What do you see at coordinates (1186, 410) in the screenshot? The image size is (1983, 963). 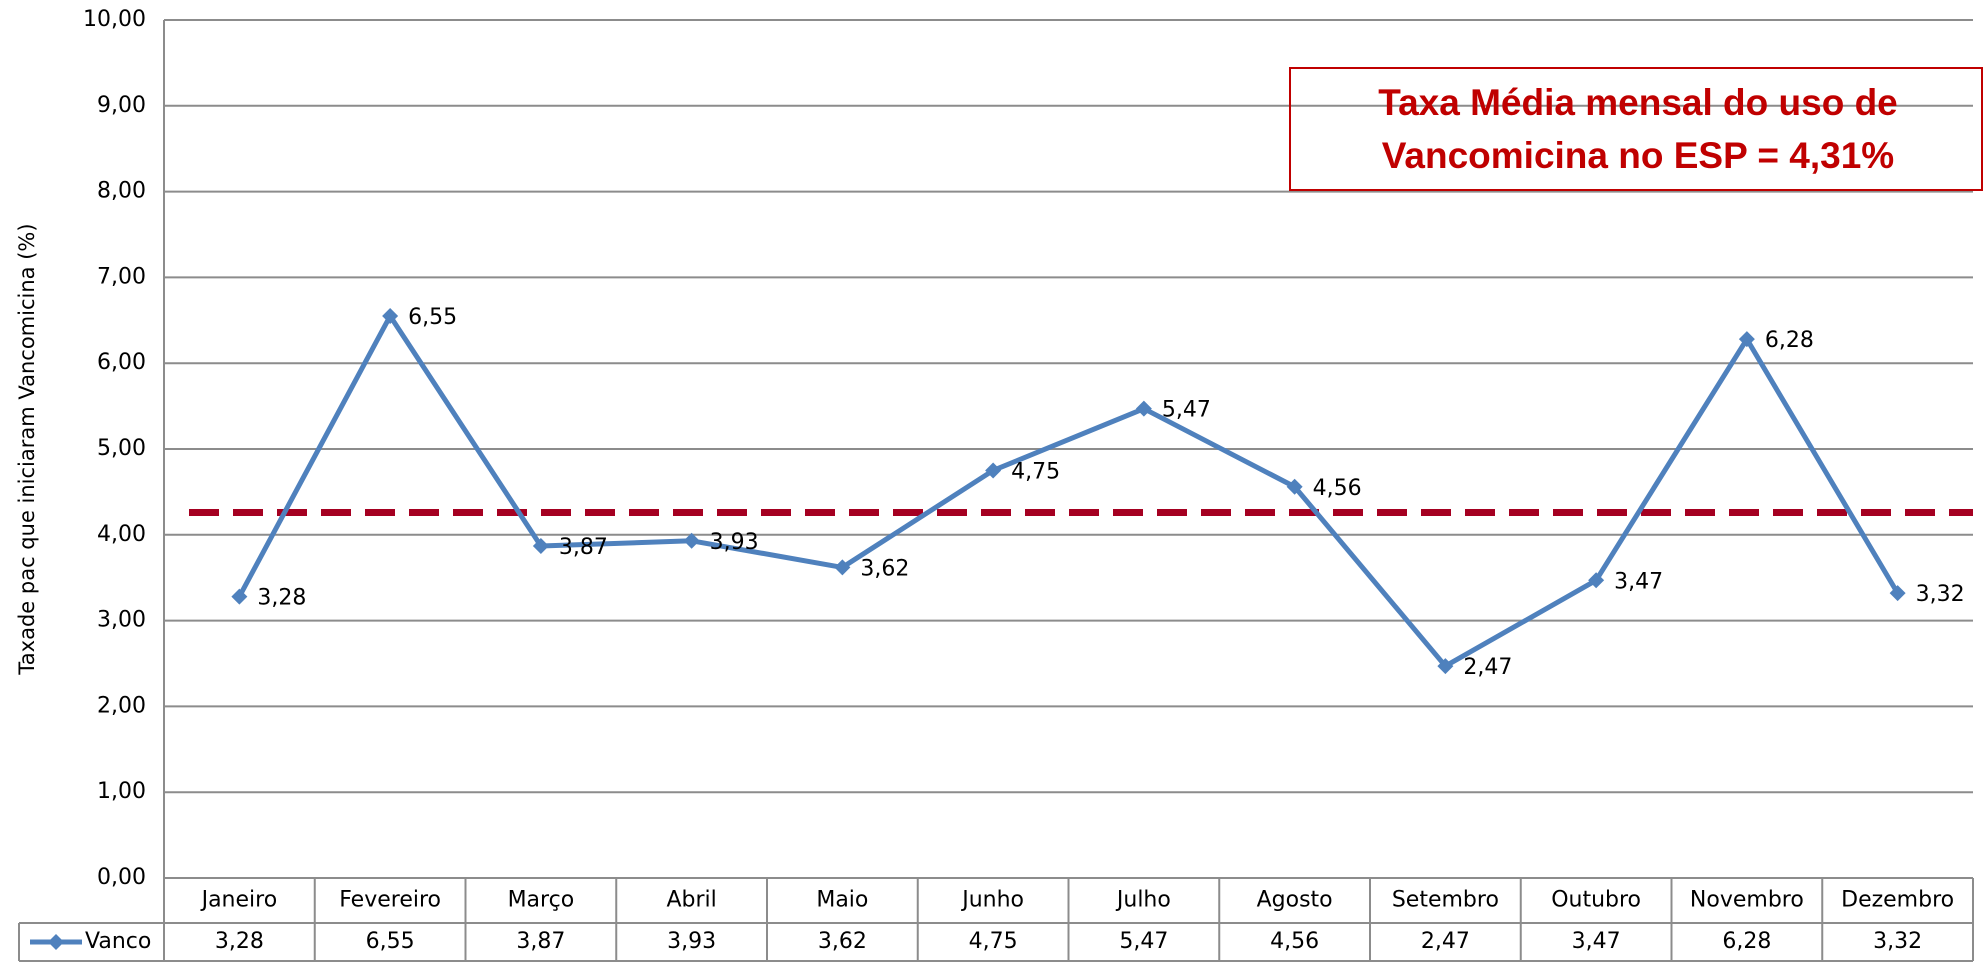 I see `data-label: 5,47` at bounding box center [1186, 410].